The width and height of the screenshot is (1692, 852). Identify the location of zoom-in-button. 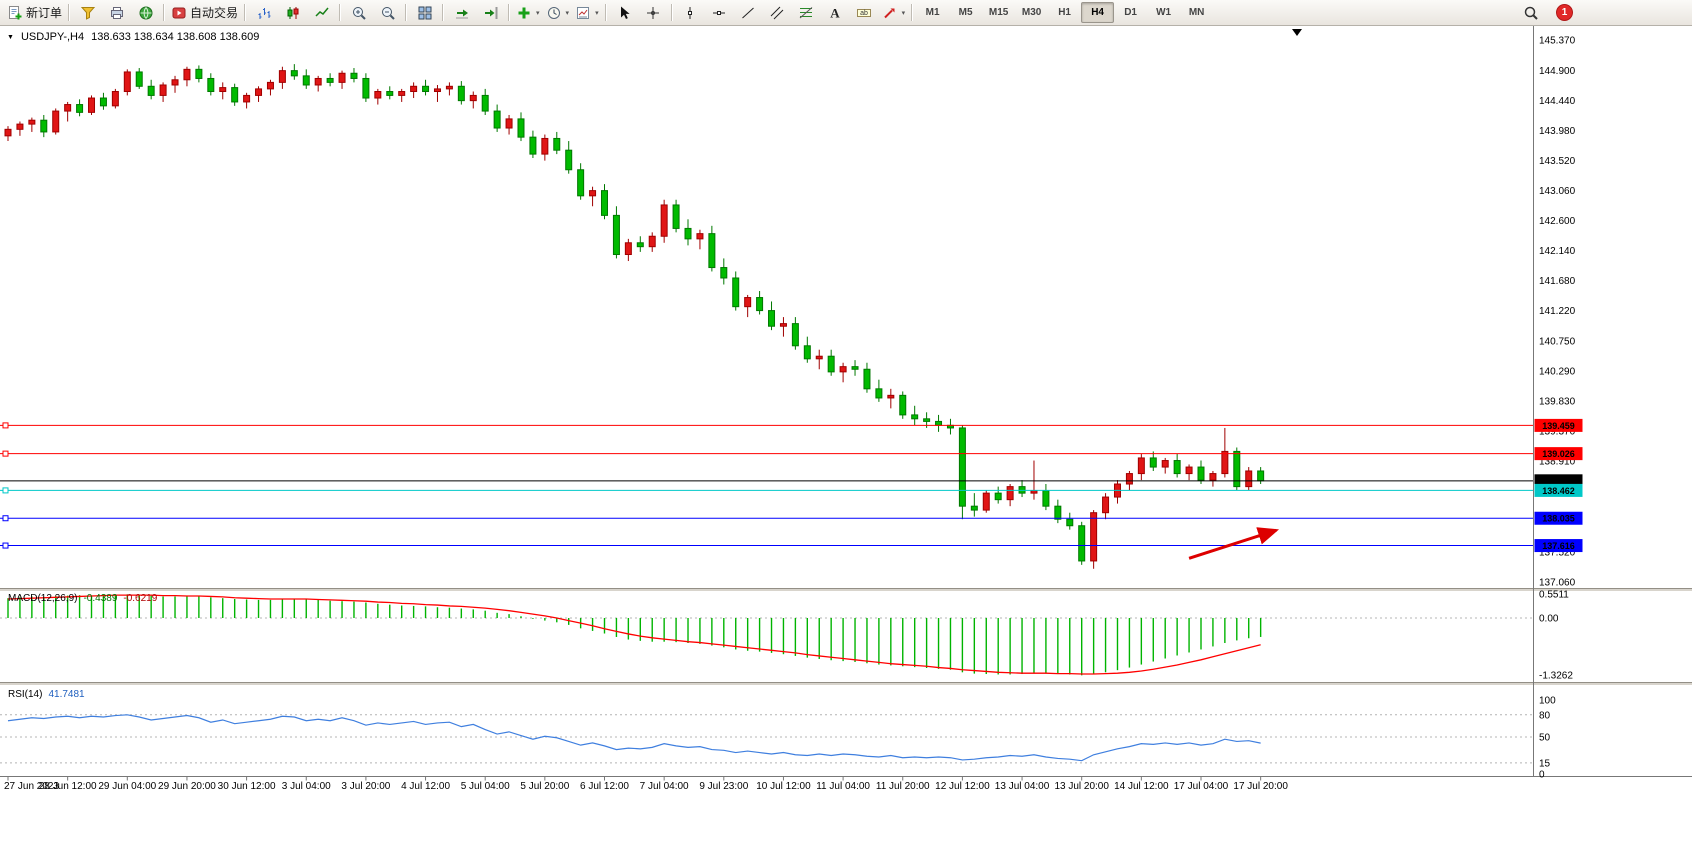
(358, 12).